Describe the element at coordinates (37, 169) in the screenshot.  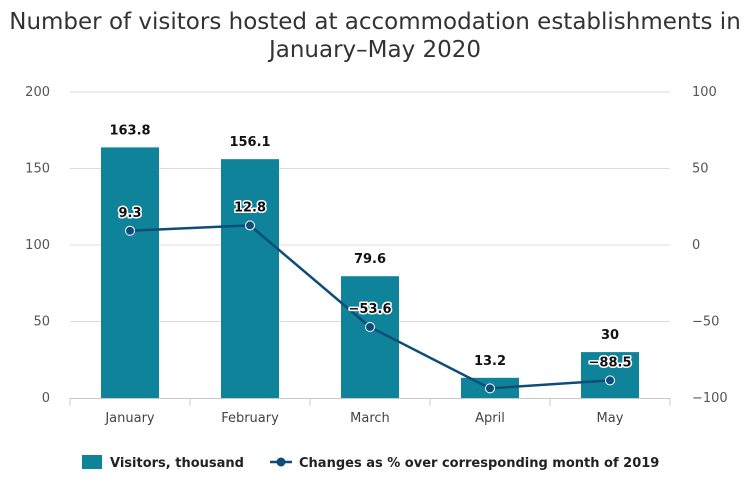
I see `y-left-tick-label: 150` at that location.